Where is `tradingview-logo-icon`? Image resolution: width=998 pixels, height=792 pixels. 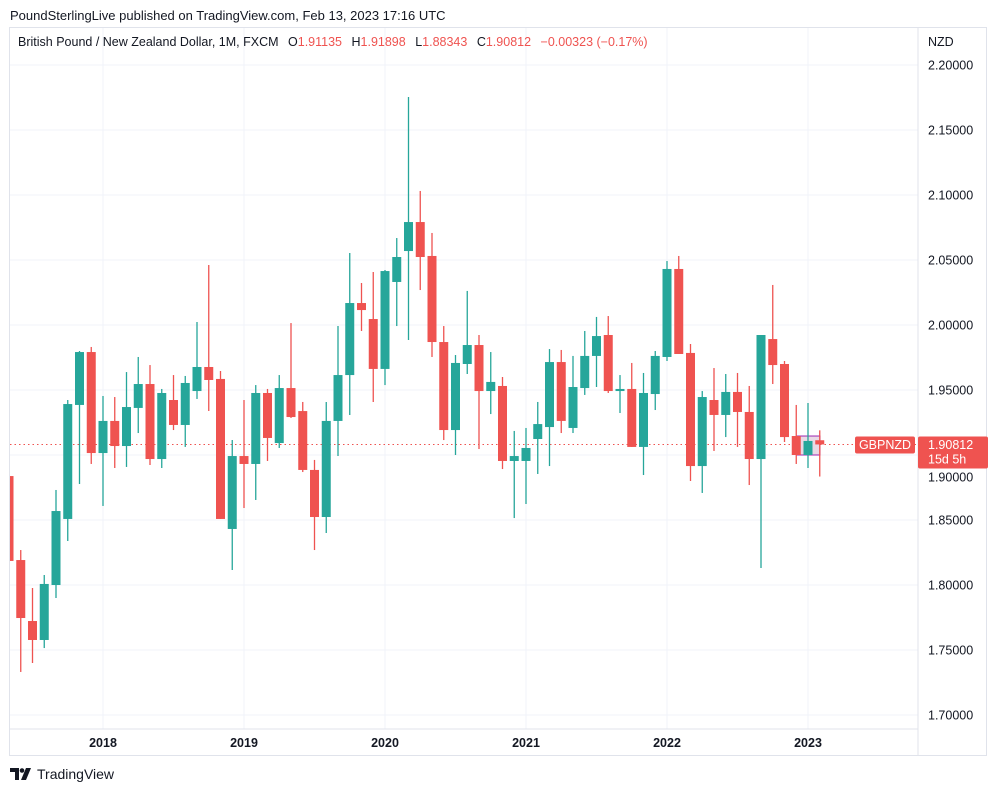 tradingview-logo-icon is located at coordinates (20, 774).